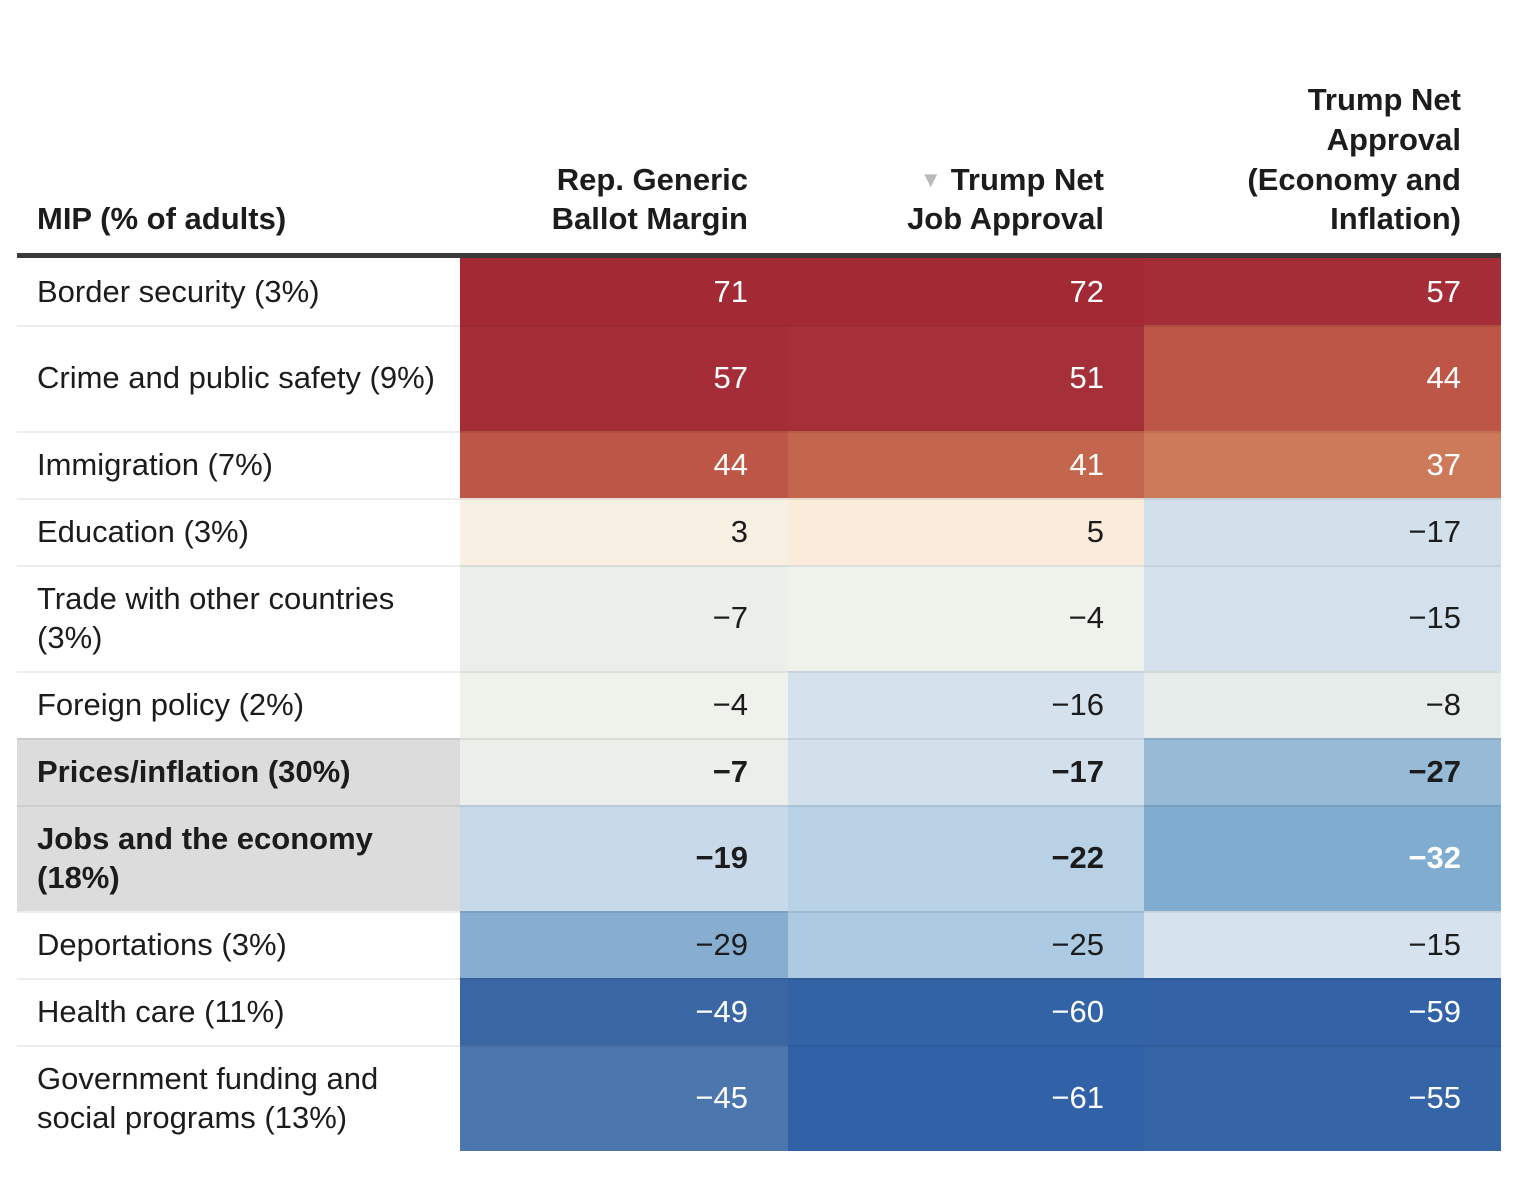  What do you see at coordinates (966, 858) in the screenshot?
I see `heatmap-cell: −22` at bounding box center [966, 858].